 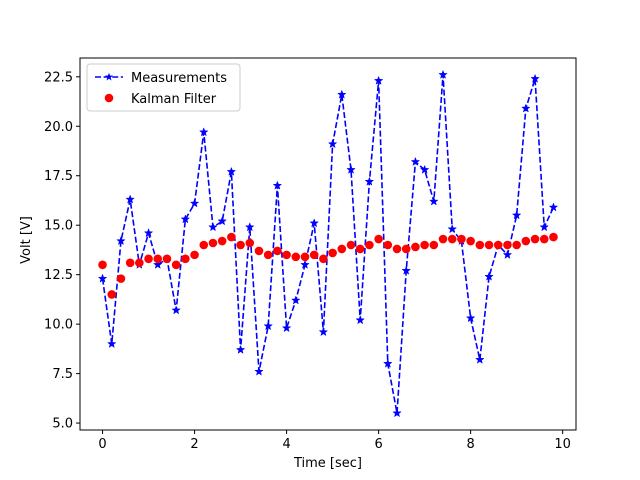 I want to click on legend: Measurements Kalman Filter, so click(x=163, y=87).